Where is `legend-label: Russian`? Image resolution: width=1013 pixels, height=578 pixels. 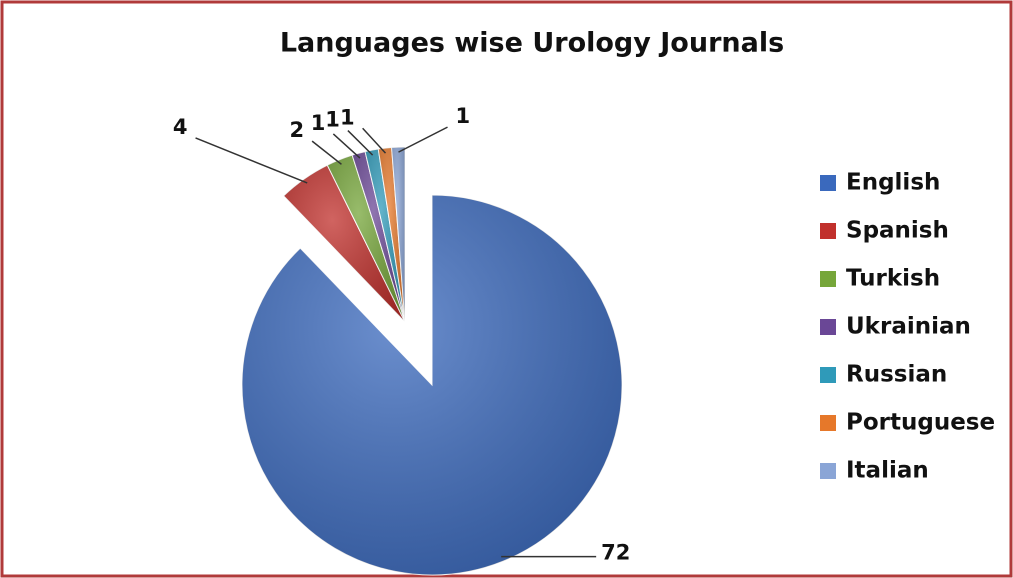
legend-label: Russian is located at coordinates (896, 375).